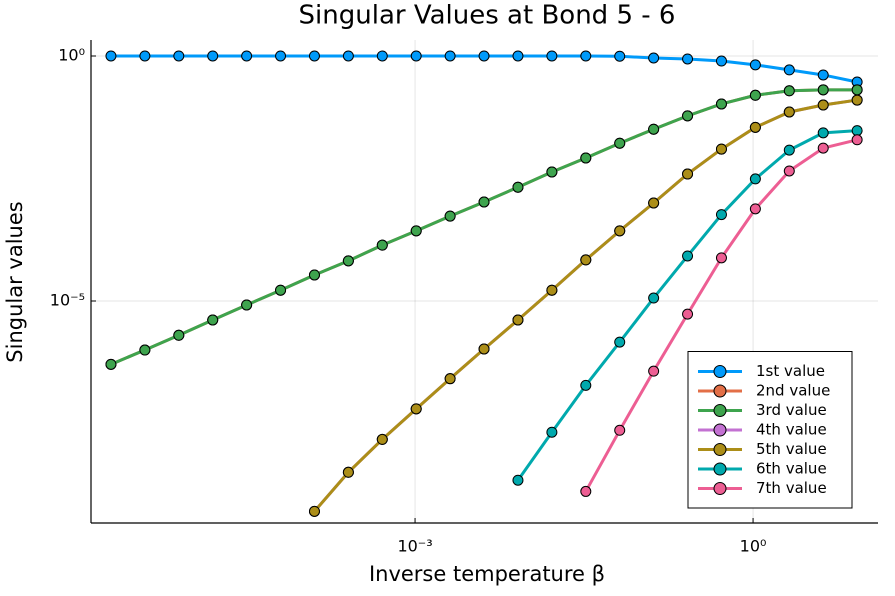 The height and width of the screenshot is (596, 895). What do you see at coordinates (790, 371) in the screenshot?
I see `legend-label: 1st value` at bounding box center [790, 371].